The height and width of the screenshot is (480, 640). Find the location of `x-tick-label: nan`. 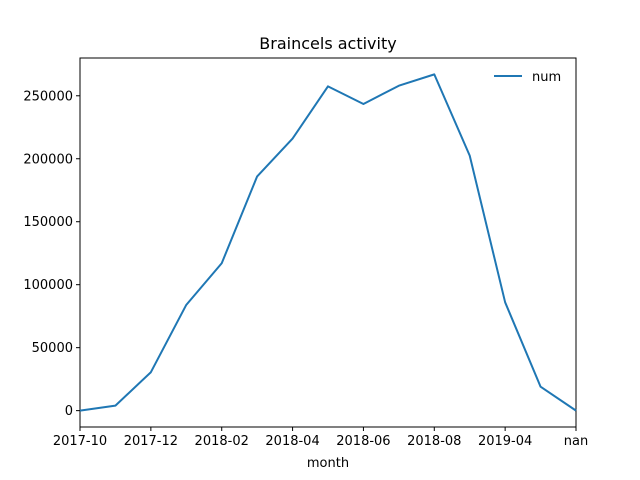

x-tick-label: nan is located at coordinates (576, 441).